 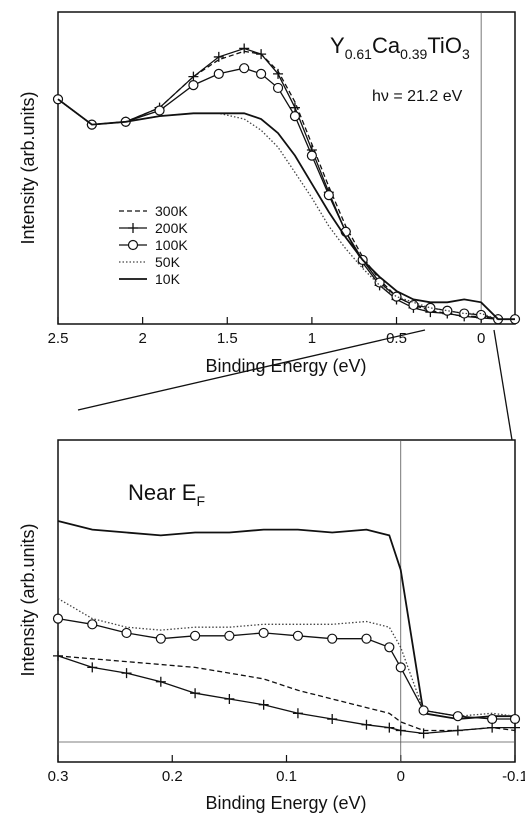 What do you see at coordinates (513, 776) in the screenshot?
I see `bottom-tick-label: -0.1` at bounding box center [513, 776].